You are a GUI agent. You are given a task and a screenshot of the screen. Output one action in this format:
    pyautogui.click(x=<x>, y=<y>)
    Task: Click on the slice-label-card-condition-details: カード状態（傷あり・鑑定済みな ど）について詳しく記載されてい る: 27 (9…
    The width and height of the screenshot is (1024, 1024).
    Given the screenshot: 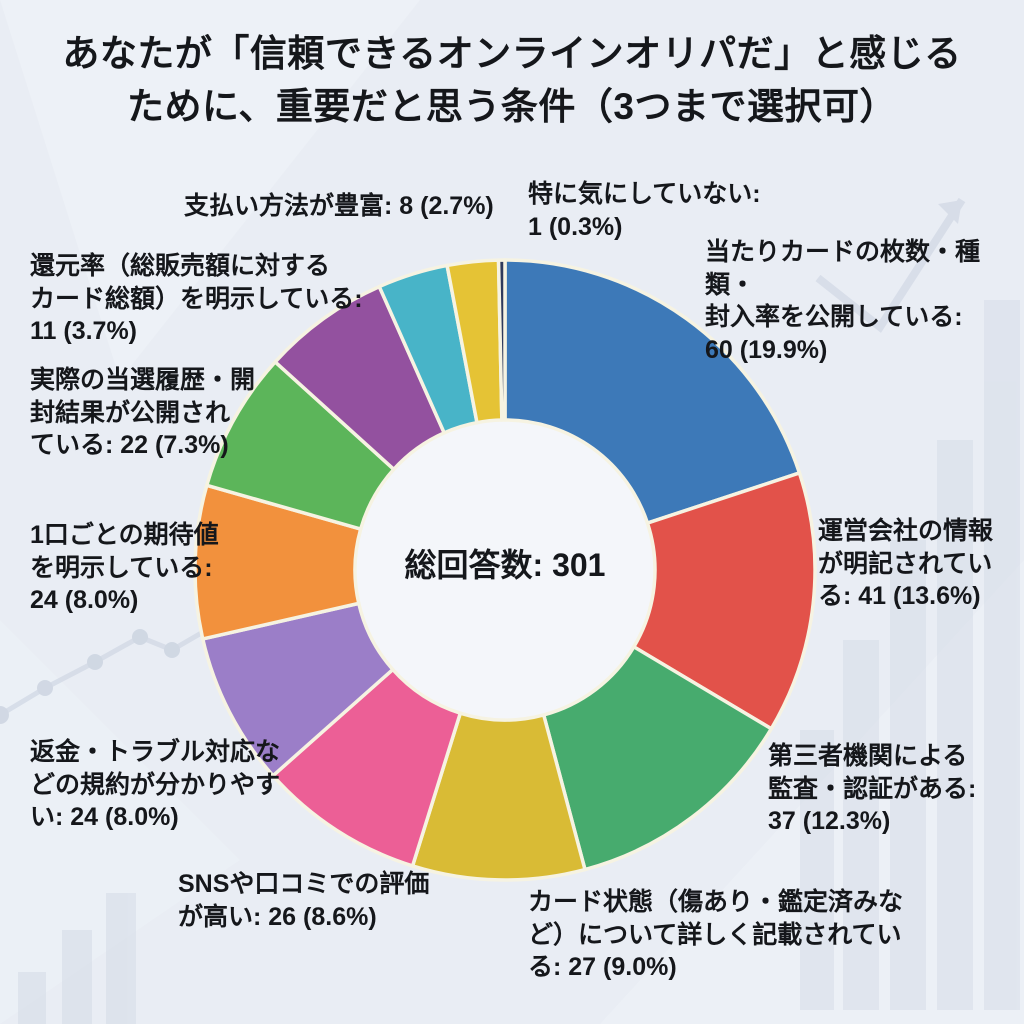 What is the action you would take?
    pyautogui.click(x=716, y=934)
    